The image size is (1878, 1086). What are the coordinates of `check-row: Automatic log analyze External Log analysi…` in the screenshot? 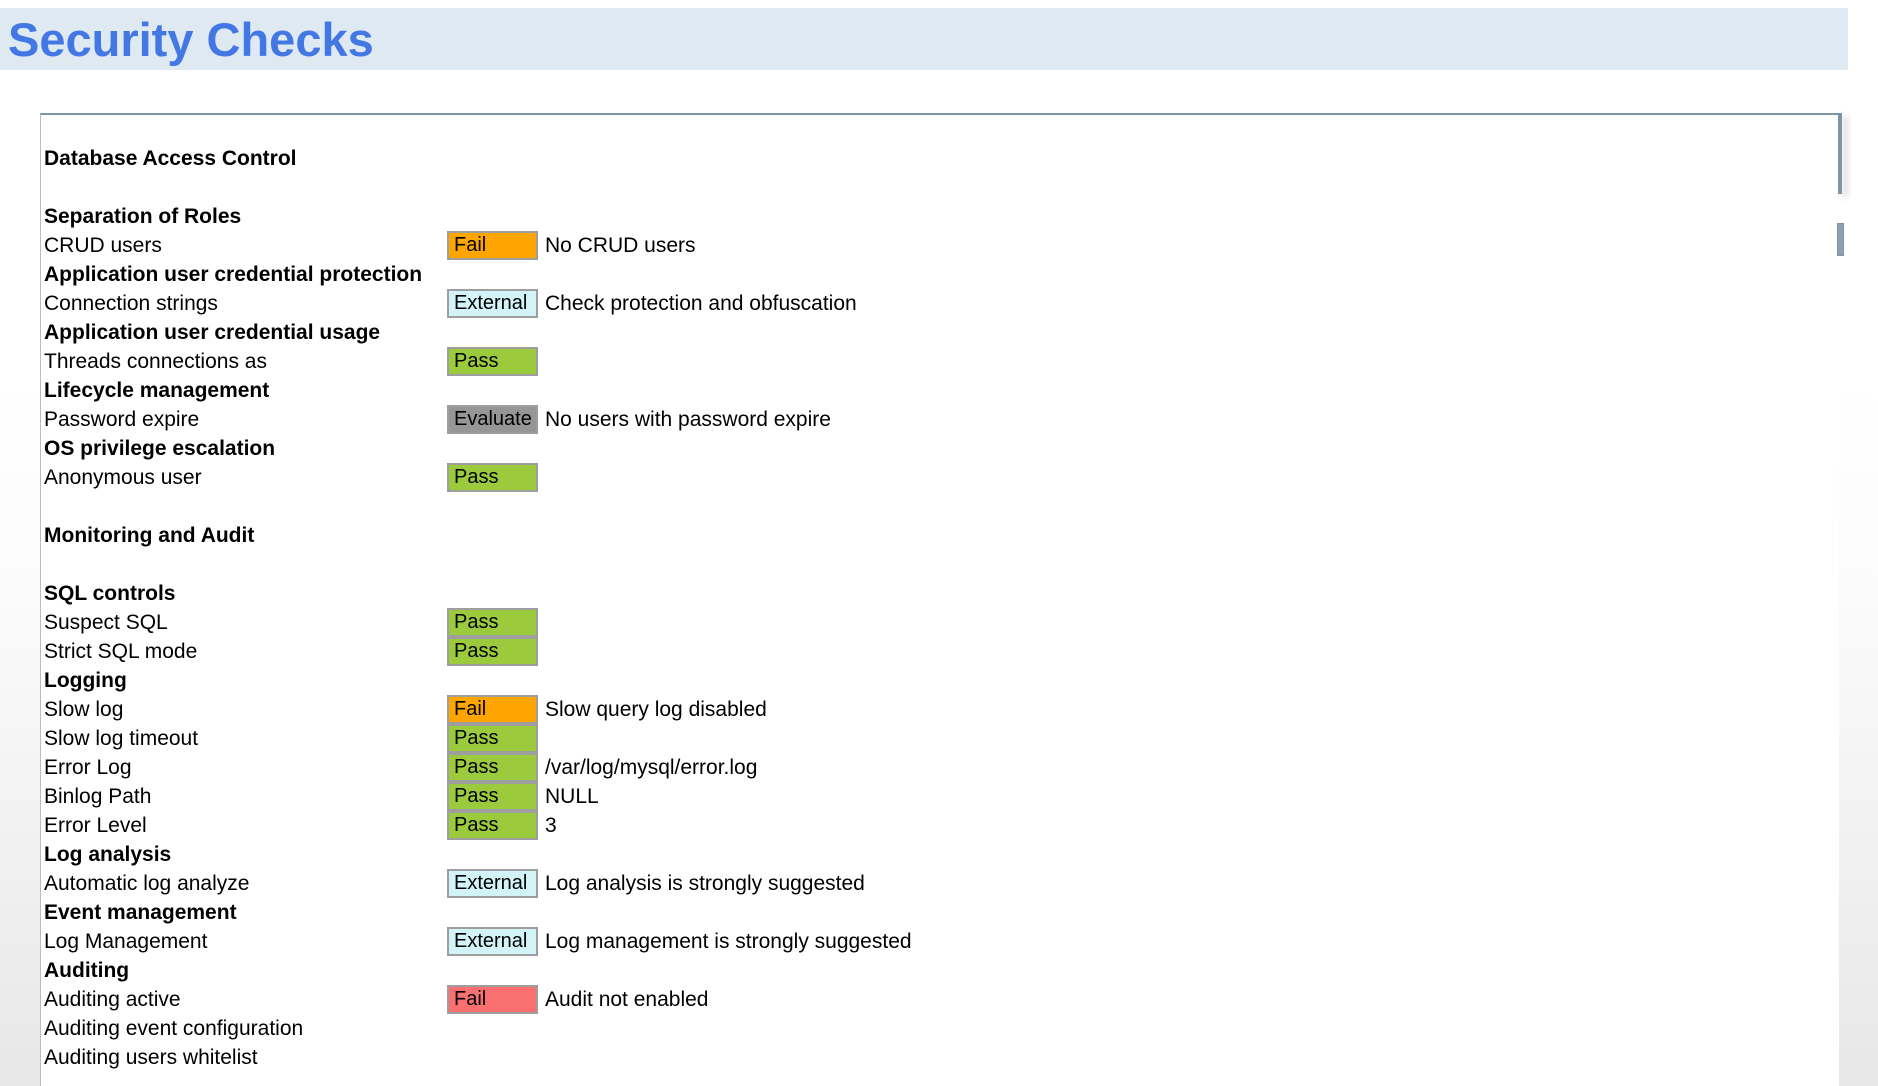 It's located at (940, 883).